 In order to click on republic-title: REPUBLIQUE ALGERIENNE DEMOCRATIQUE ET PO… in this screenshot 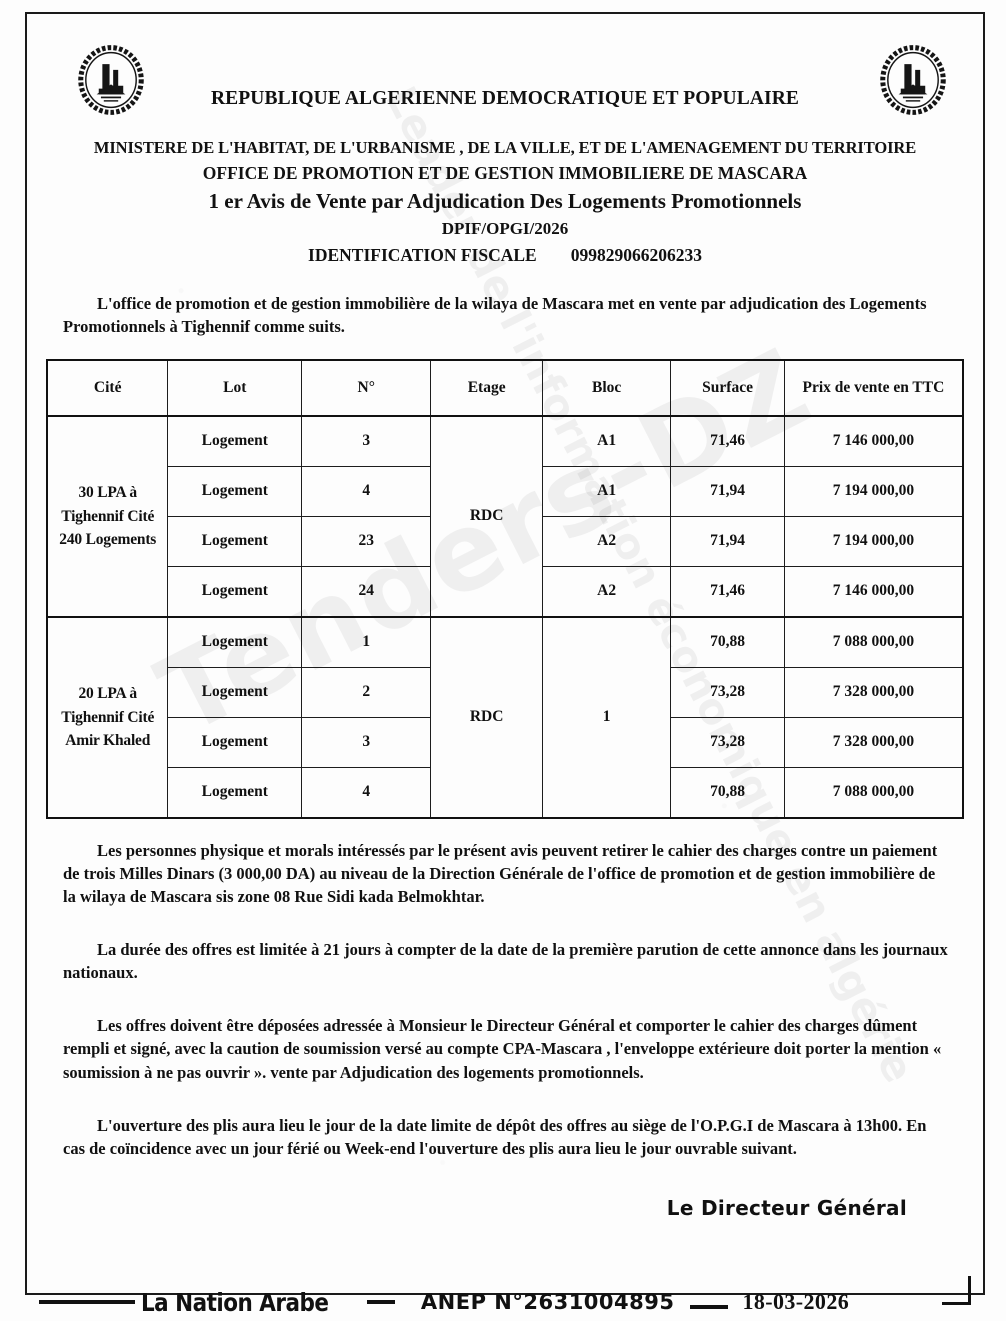, I will do `click(505, 98)`.